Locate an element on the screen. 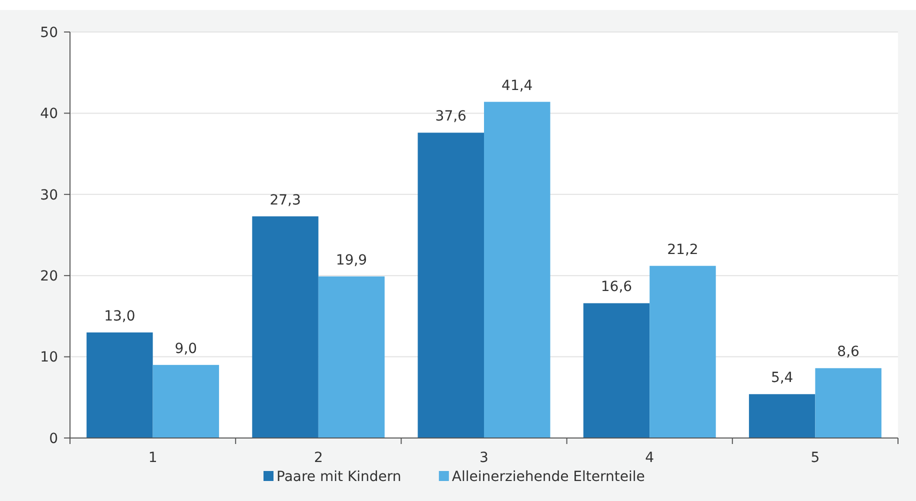 This screenshot has width=916, height=501. data-label: 27,3 is located at coordinates (285, 200).